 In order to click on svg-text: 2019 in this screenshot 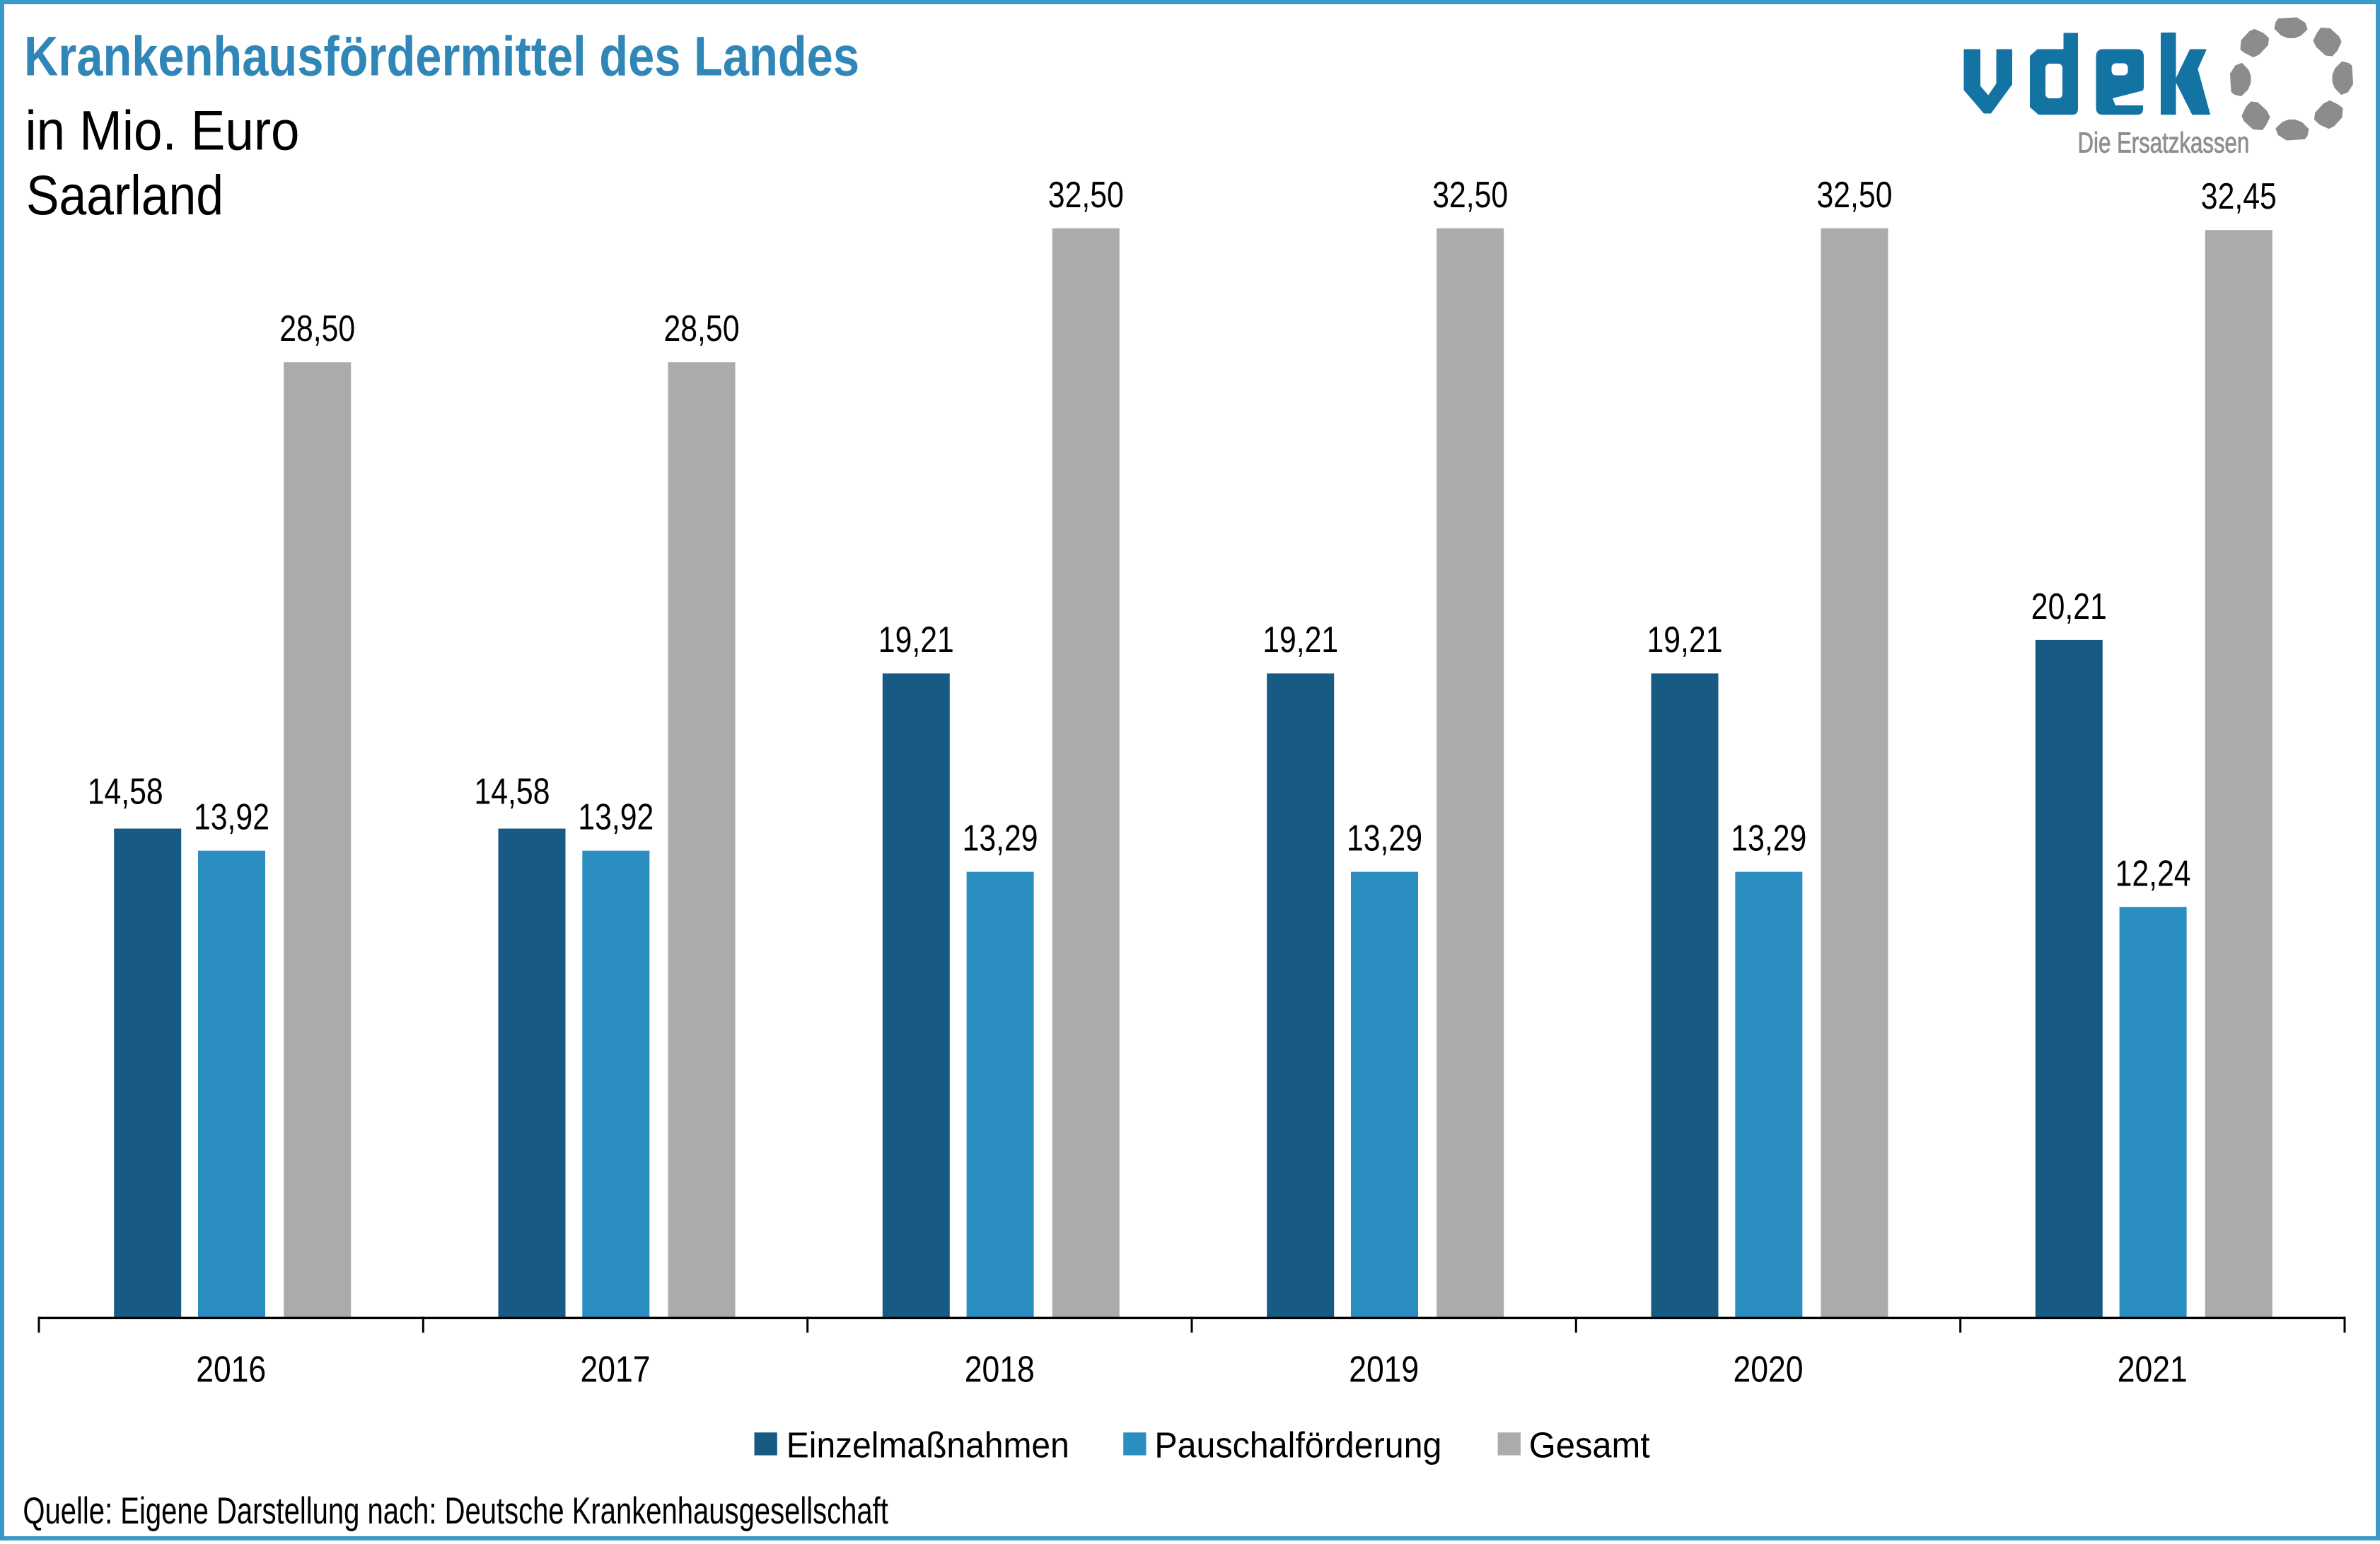, I will do `click(1384, 1370)`.